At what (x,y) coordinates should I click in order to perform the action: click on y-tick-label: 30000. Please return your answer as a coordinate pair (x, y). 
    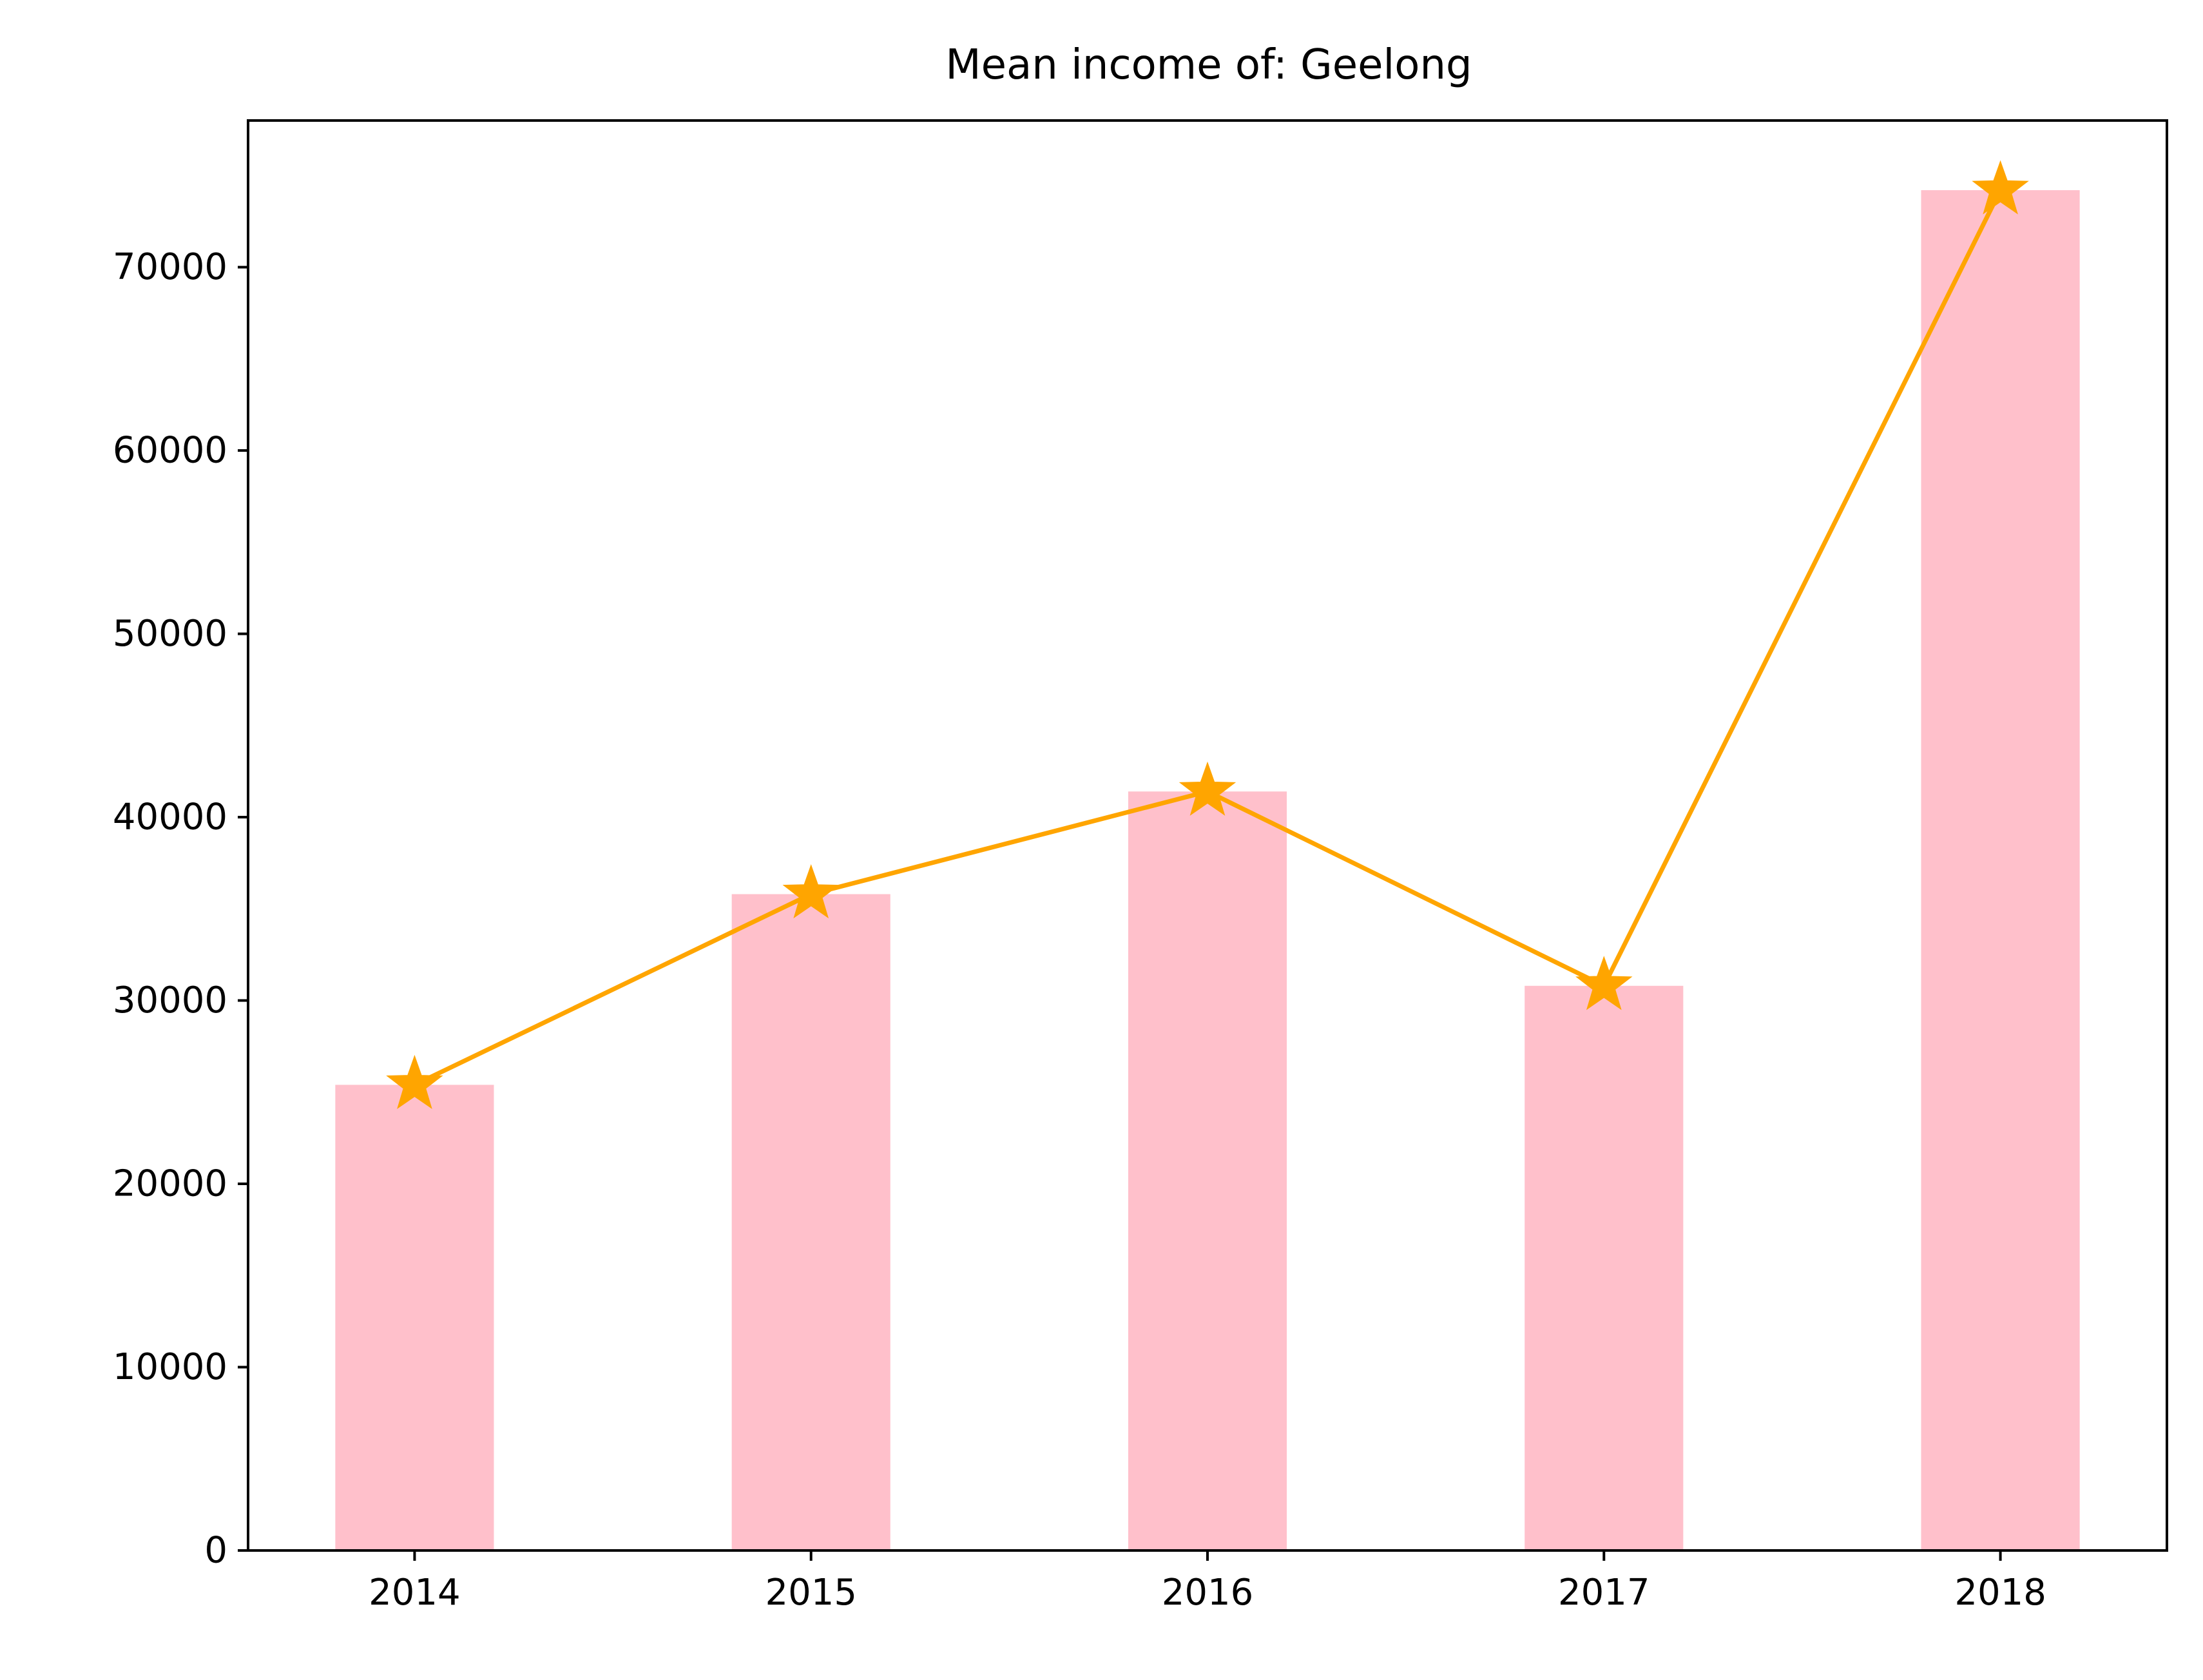
    Looking at the image, I should click on (170, 1001).